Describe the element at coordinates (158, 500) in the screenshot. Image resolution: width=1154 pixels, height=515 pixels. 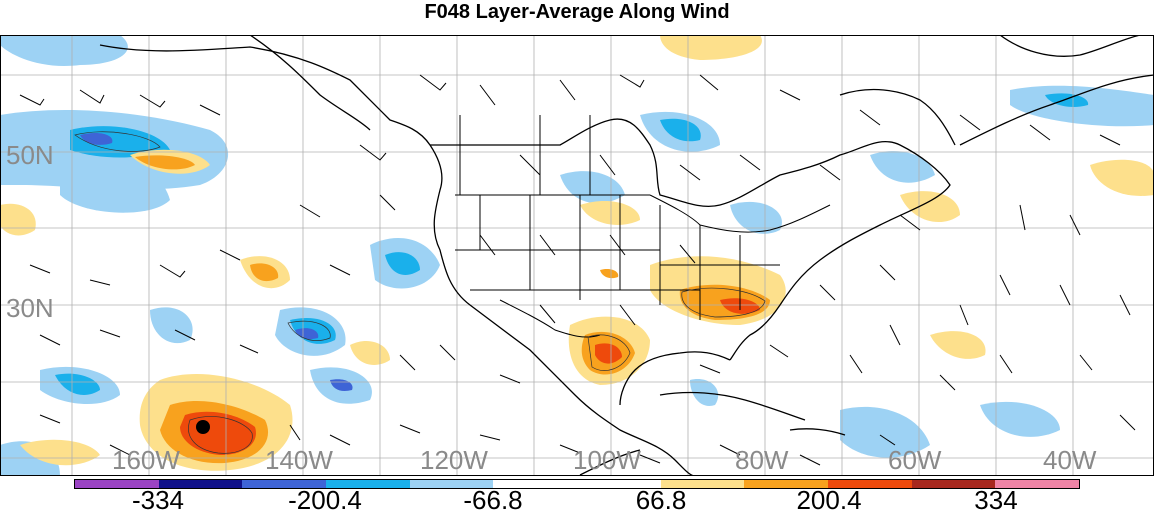
I see `scale-label: -334` at that location.